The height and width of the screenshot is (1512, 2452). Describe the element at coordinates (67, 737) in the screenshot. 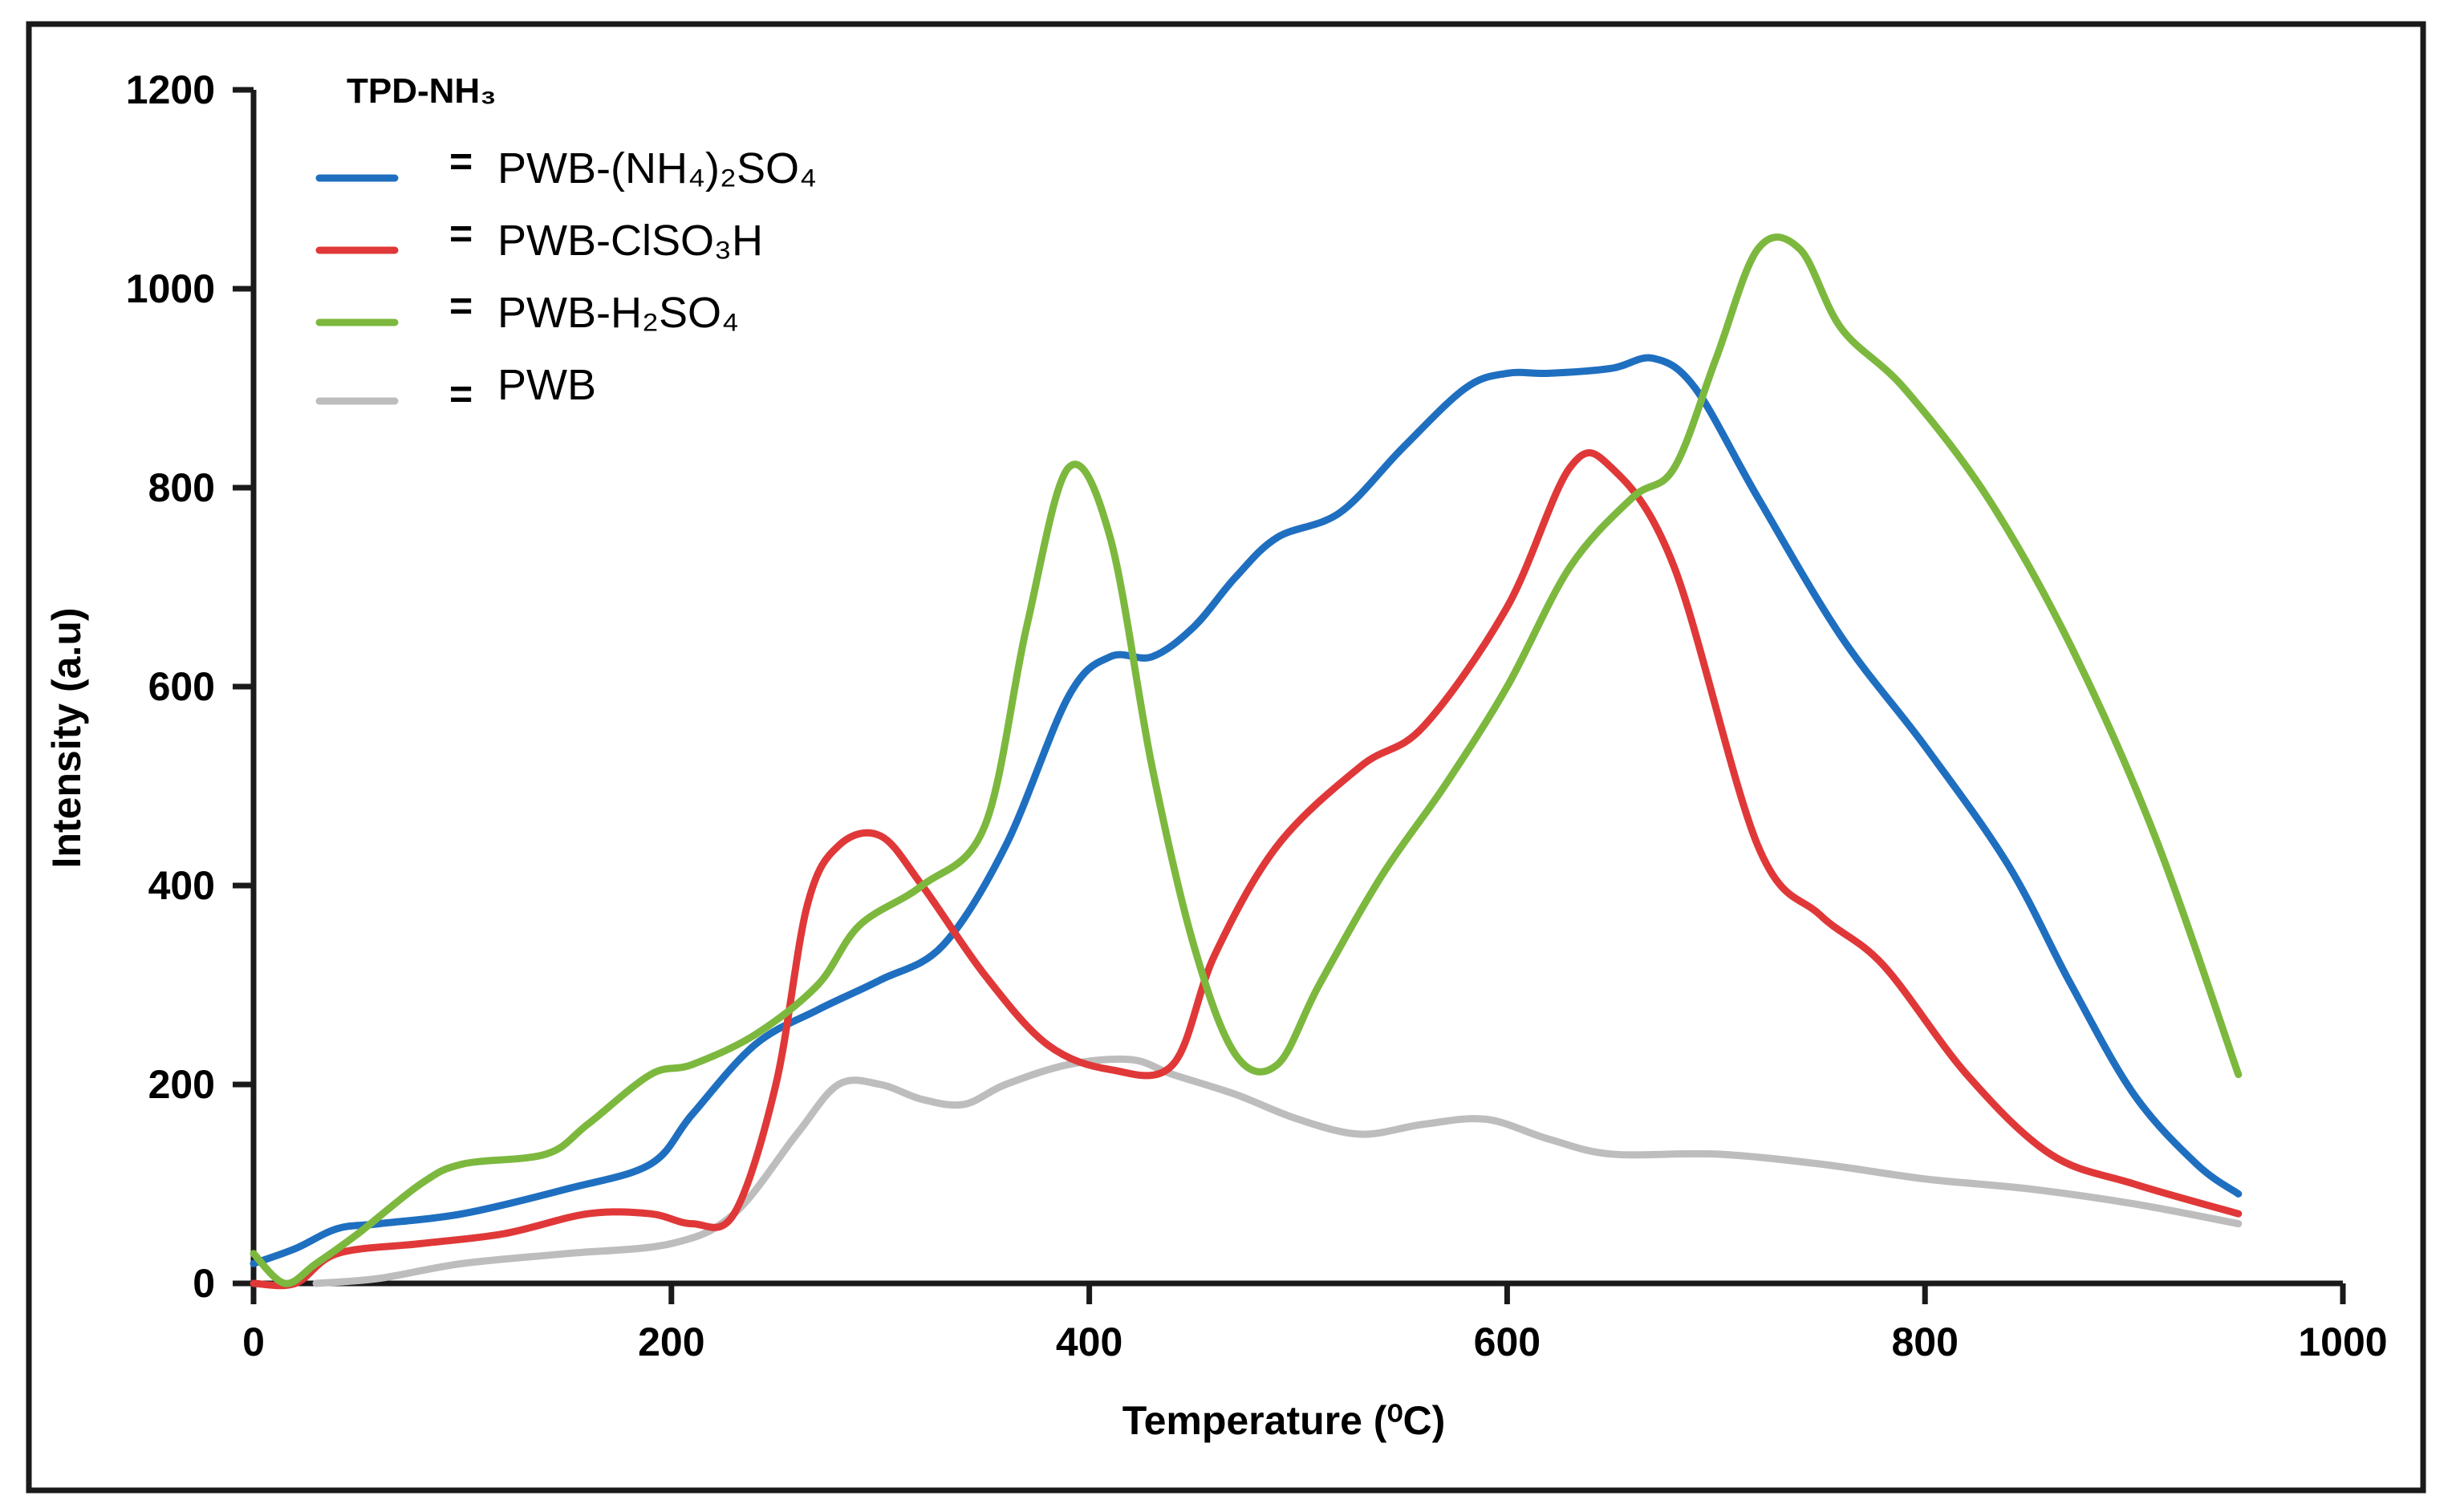

I see `y-axis-title: Intensity (a.u)` at that location.